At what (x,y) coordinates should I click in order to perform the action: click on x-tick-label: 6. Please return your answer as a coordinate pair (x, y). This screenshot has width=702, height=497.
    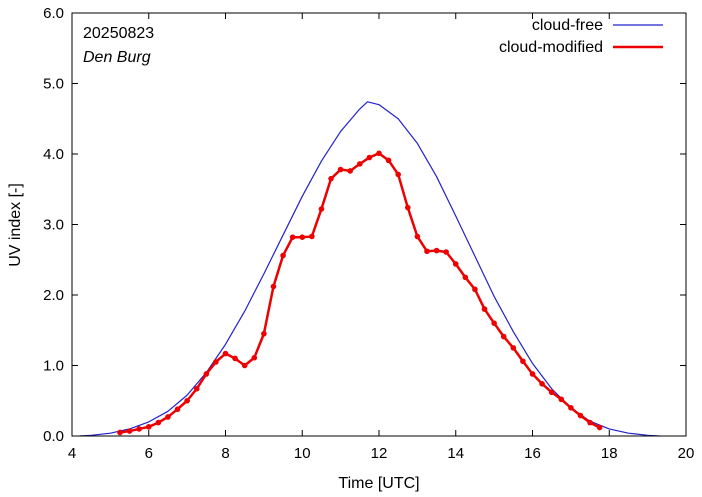
    Looking at the image, I should click on (149, 453).